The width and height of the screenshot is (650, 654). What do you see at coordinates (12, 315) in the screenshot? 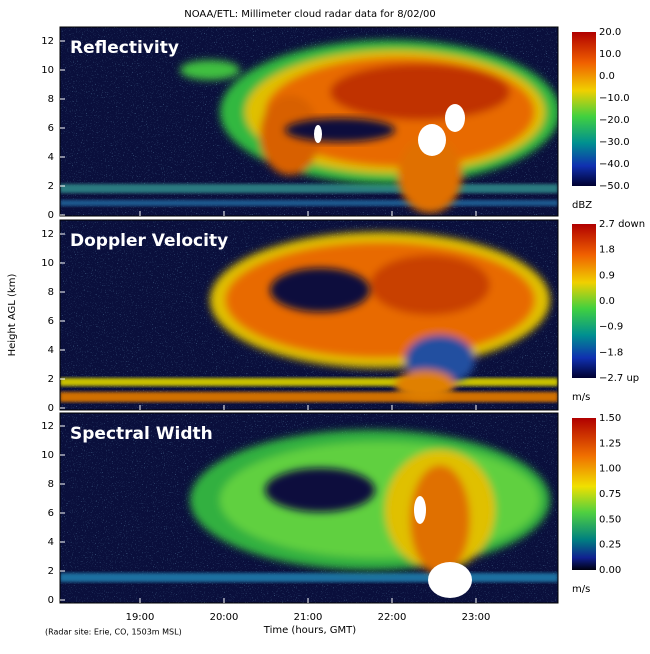
I see `y-axis-label: Height AGL (km)` at bounding box center [12, 315].